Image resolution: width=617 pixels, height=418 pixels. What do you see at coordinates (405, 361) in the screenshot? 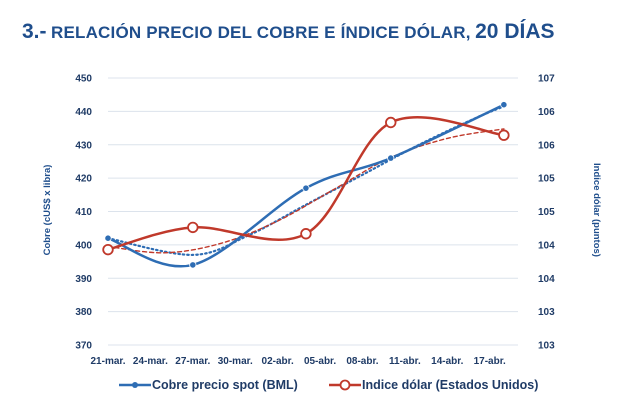
I see `x-tick-label: 11-abr.` at bounding box center [405, 361].